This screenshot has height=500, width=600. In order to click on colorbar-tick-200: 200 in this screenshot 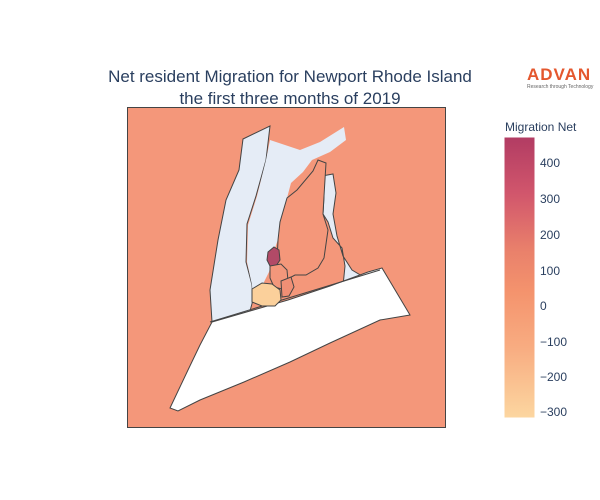, I will do `click(550, 235)`.